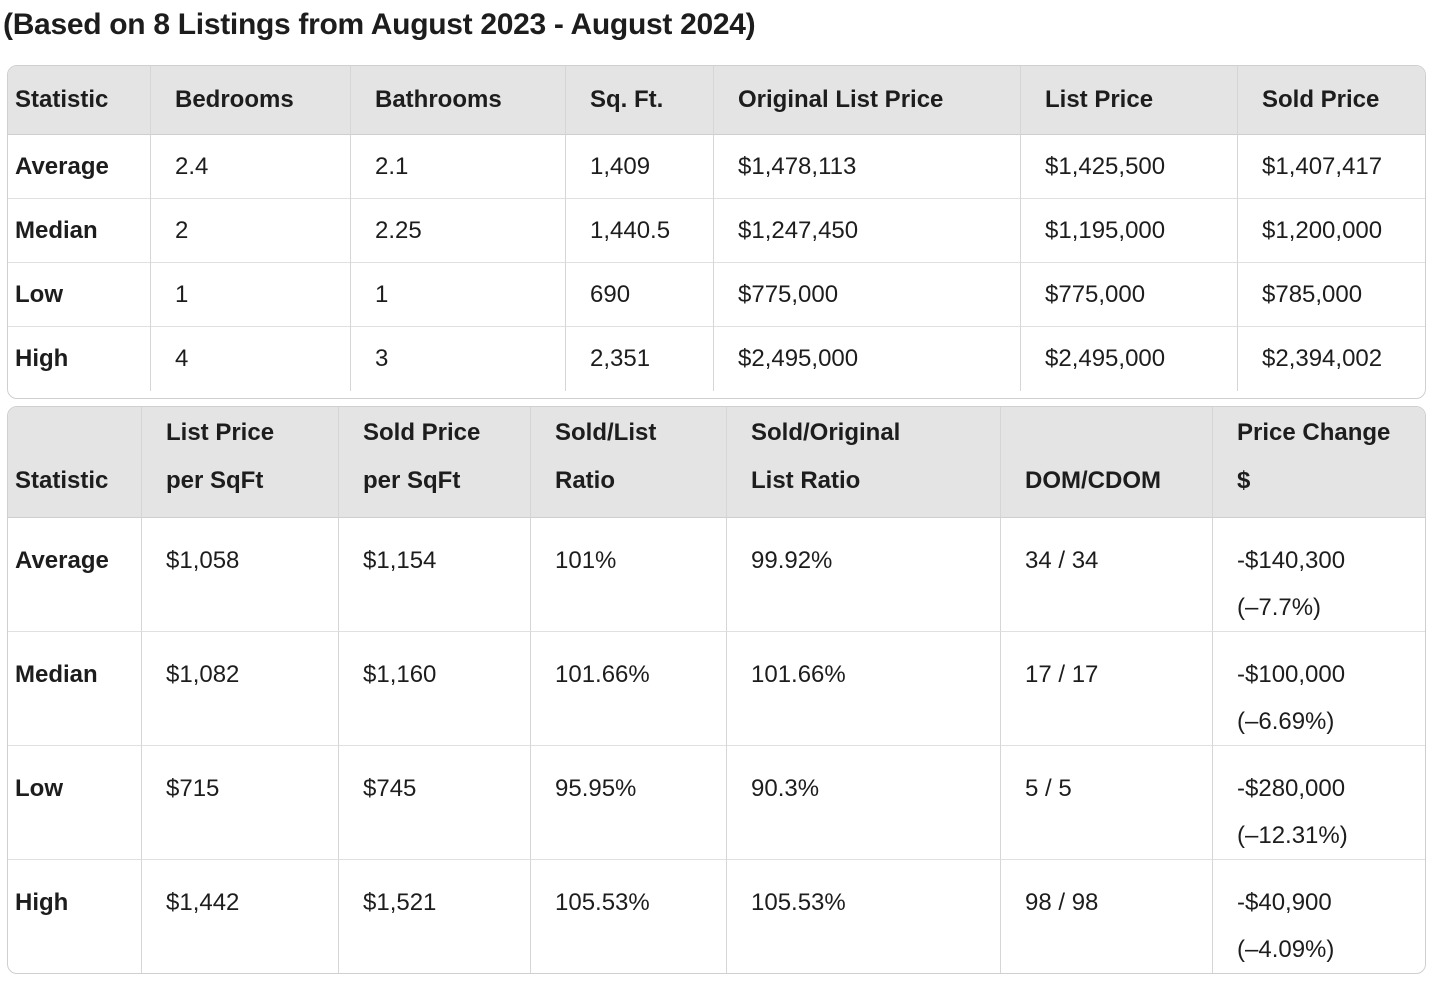 The image size is (1430, 992). Describe the element at coordinates (1319, 689) in the screenshot. I see `table-cell: -$100,000 (–6.69%)` at that location.